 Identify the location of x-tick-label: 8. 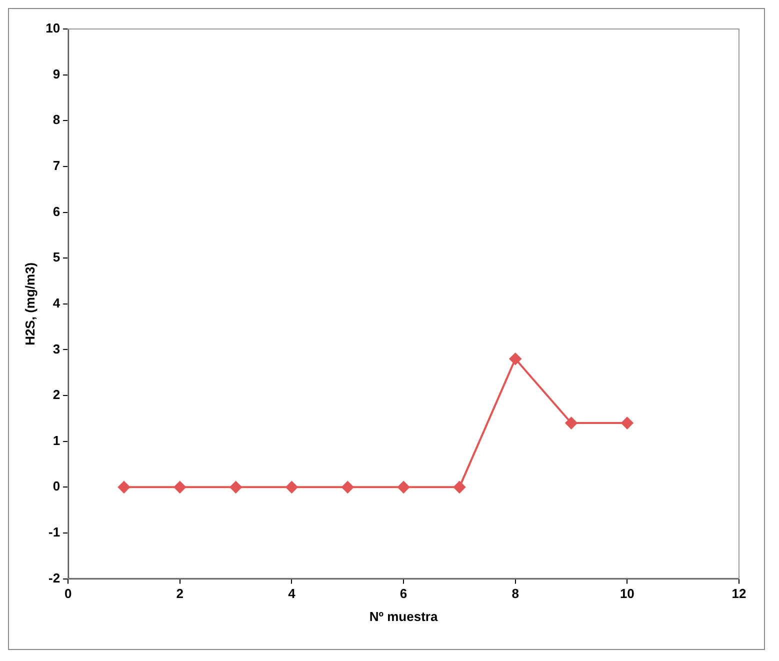
(515, 594).